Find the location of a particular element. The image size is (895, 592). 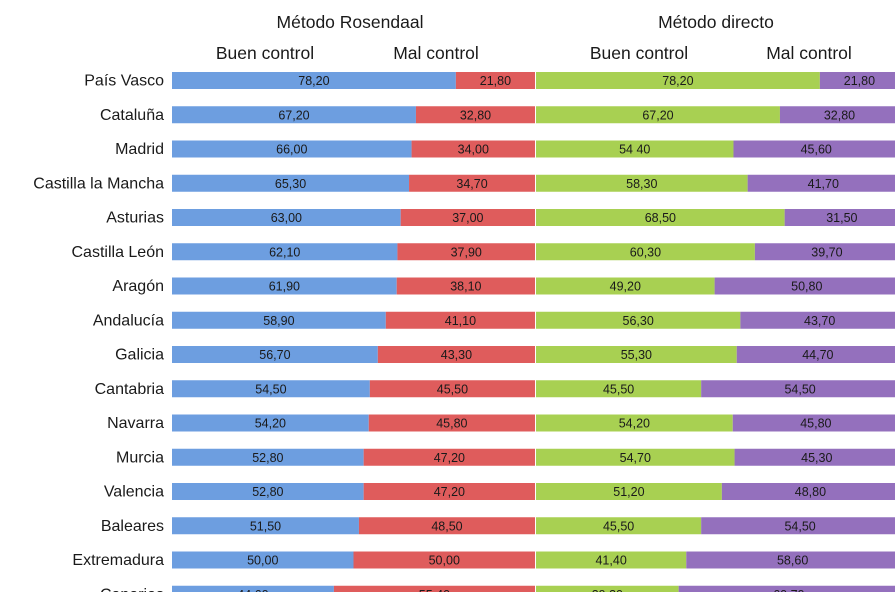

group-title-rosendaal: Método Rosendaal is located at coordinates (350, 22).